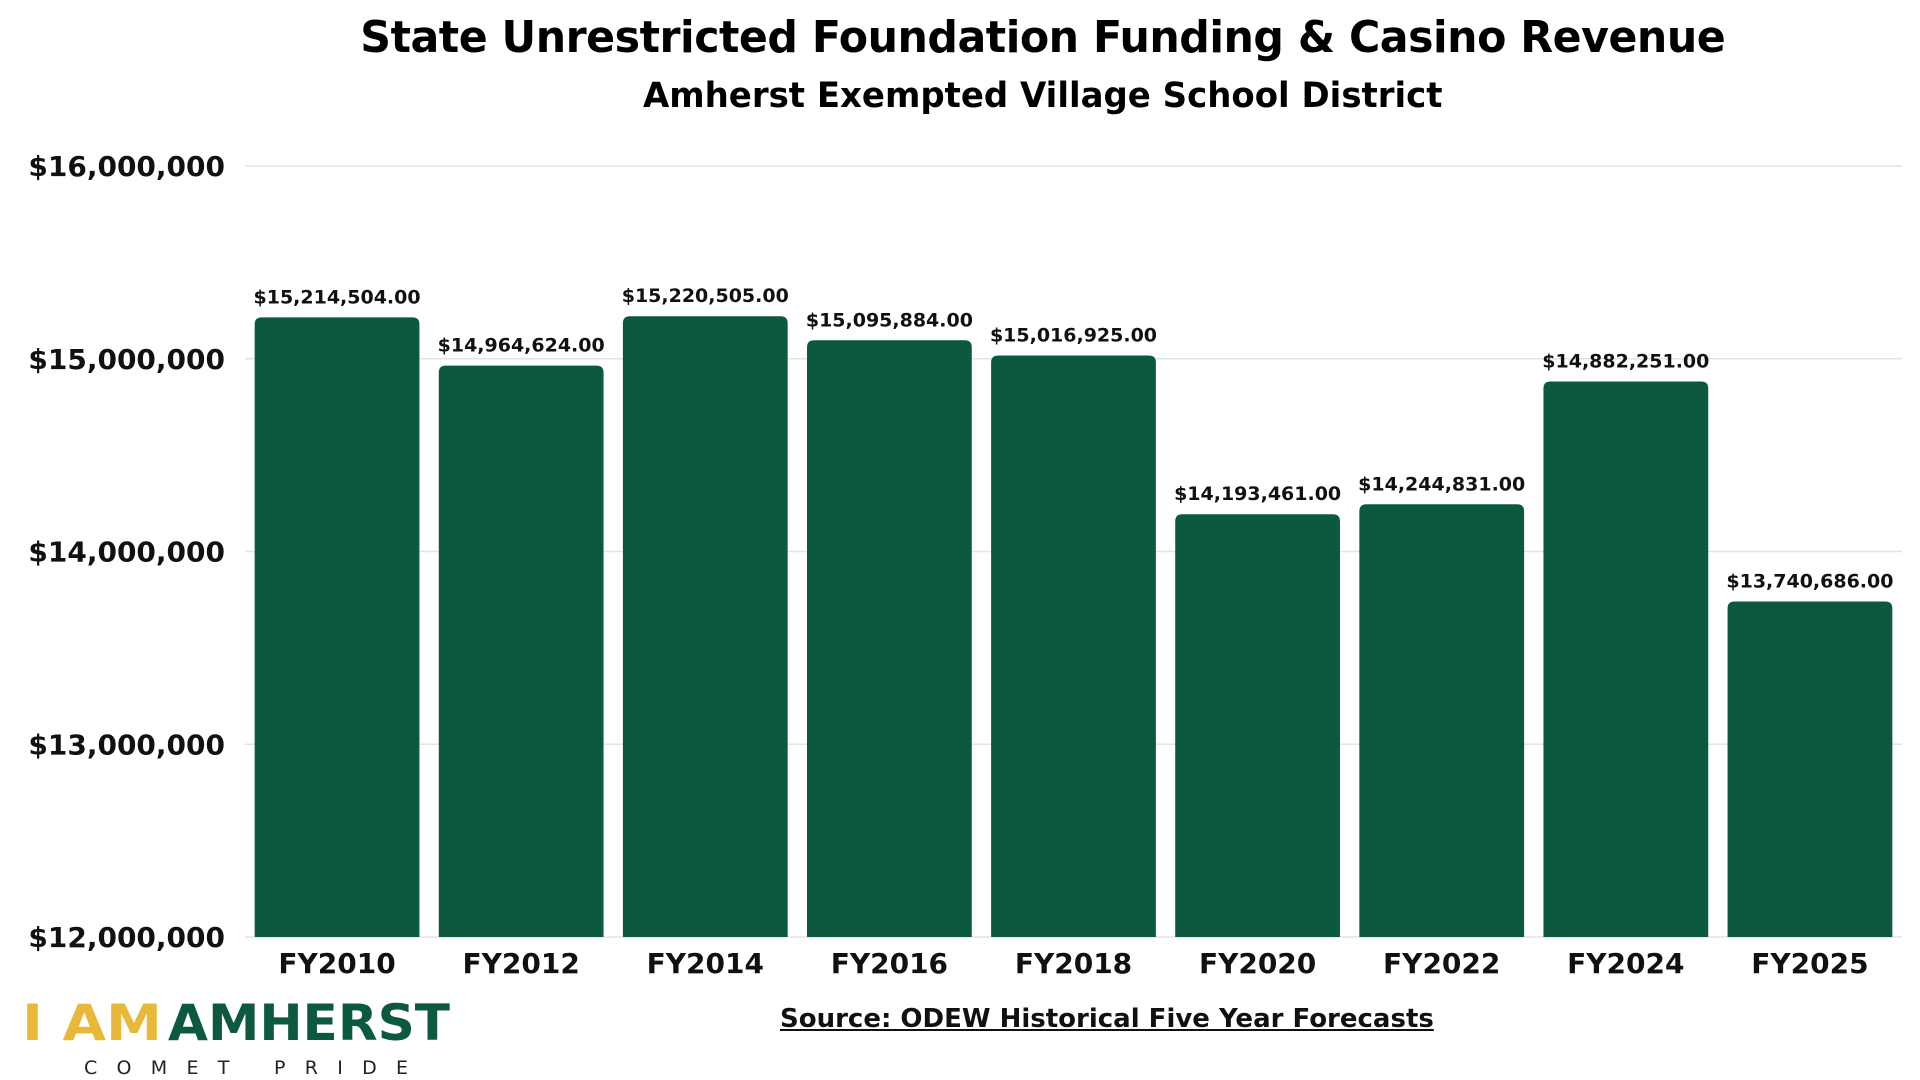 The height and width of the screenshot is (1080, 1920). What do you see at coordinates (705, 963) in the screenshot?
I see `x-tick-label: FY2014` at bounding box center [705, 963].